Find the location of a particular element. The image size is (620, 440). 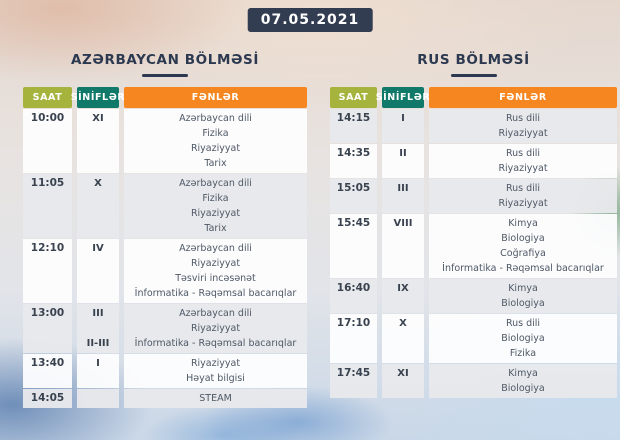

cell-time: 17:10 is located at coordinates (353, 338).